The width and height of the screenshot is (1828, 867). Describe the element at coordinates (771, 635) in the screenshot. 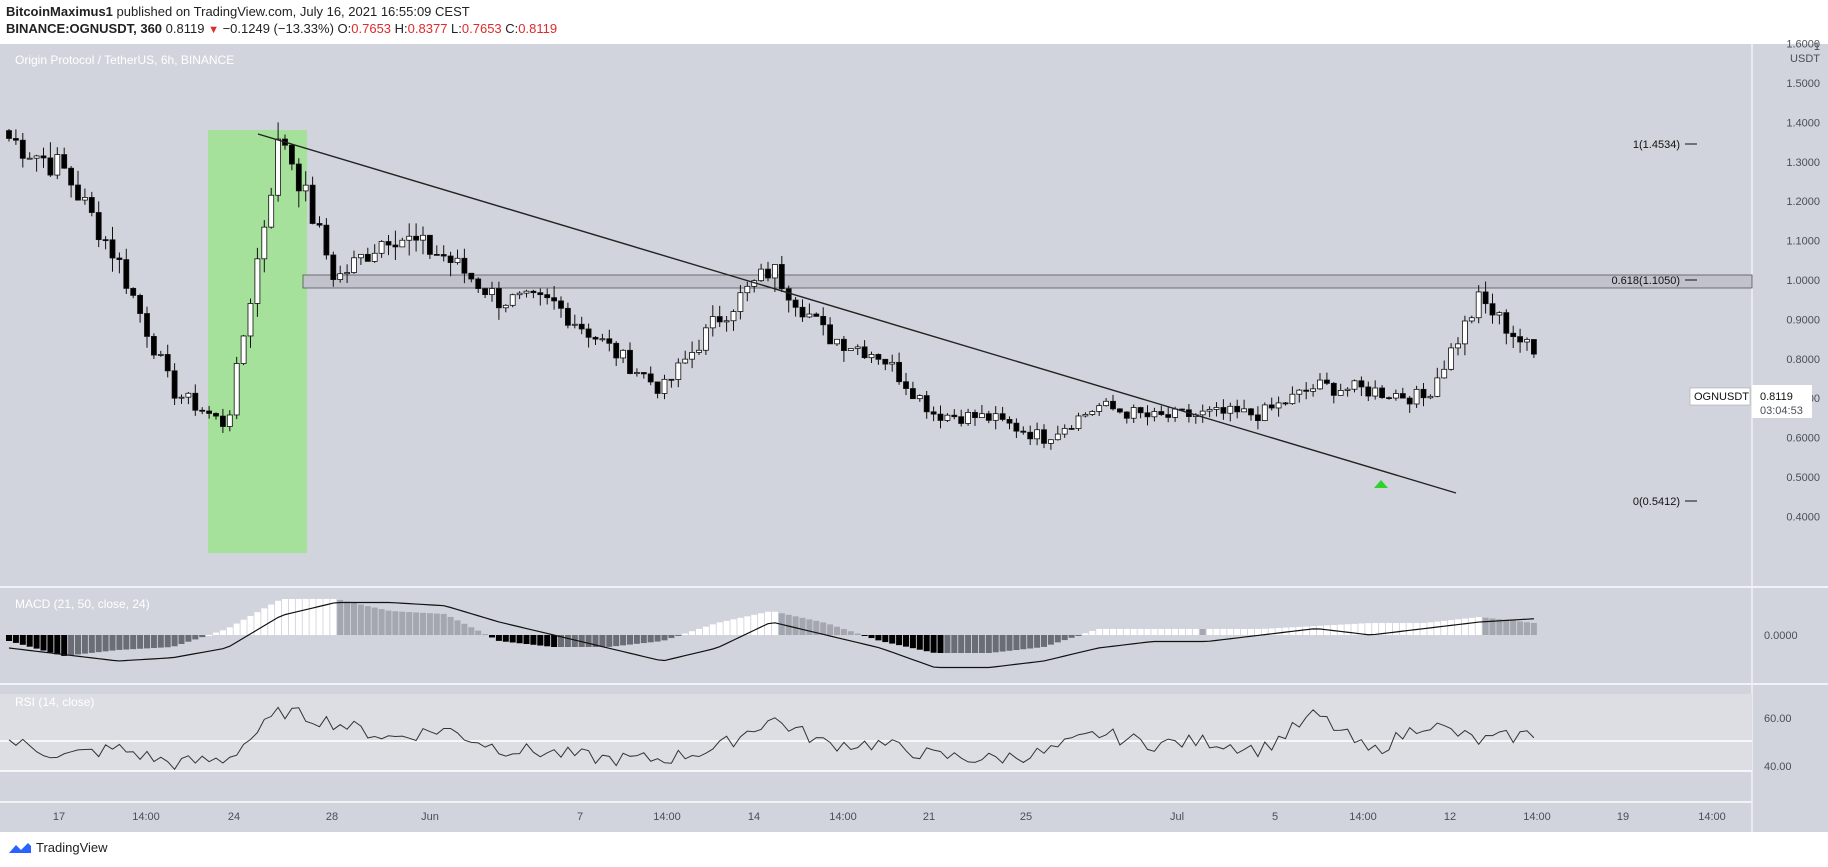

I see `macd-signal-line` at that location.